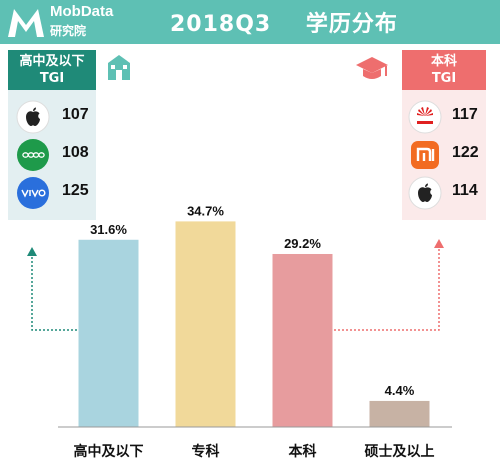  I want to click on tgi-value: 114, so click(465, 190).